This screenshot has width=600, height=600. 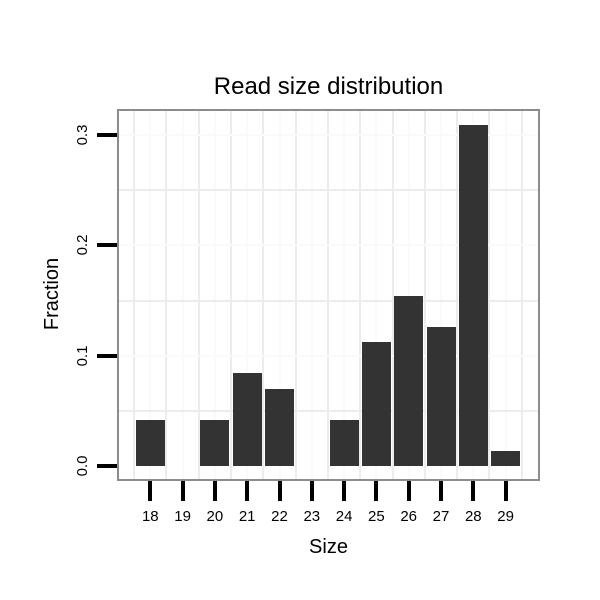 What do you see at coordinates (82, 466) in the screenshot?
I see `y-tick-label: 0.0` at bounding box center [82, 466].